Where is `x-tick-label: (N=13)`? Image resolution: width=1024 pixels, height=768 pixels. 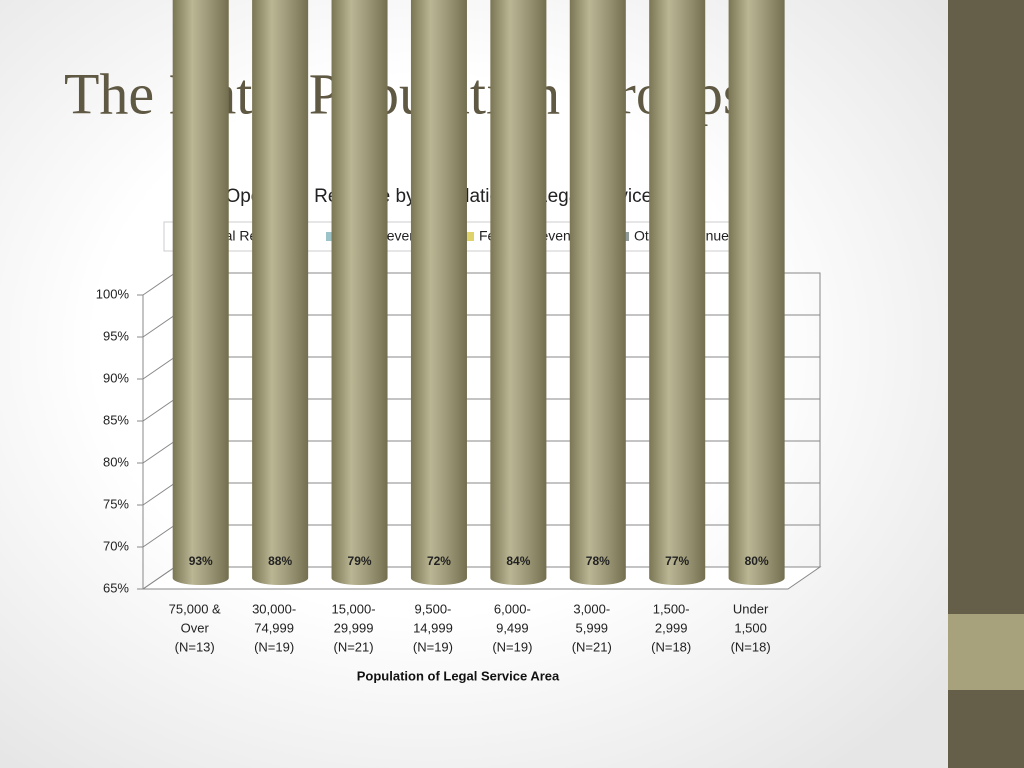
x-tick-label: (N=13) is located at coordinates (195, 646).